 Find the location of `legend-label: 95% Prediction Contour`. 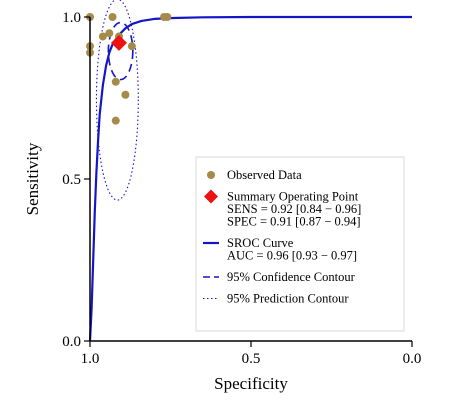

legend-label: 95% Prediction Contour is located at coordinates (288, 299).